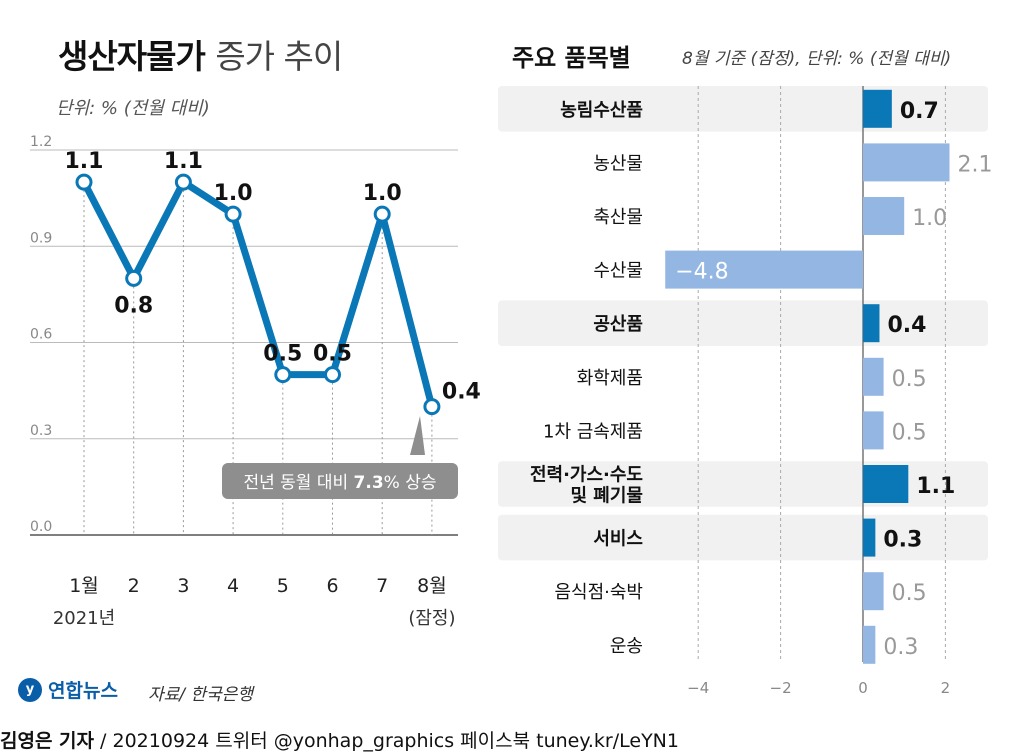 The image size is (1024, 754). I want to click on x-tick-sublabel: (잠정), so click(431, 618).